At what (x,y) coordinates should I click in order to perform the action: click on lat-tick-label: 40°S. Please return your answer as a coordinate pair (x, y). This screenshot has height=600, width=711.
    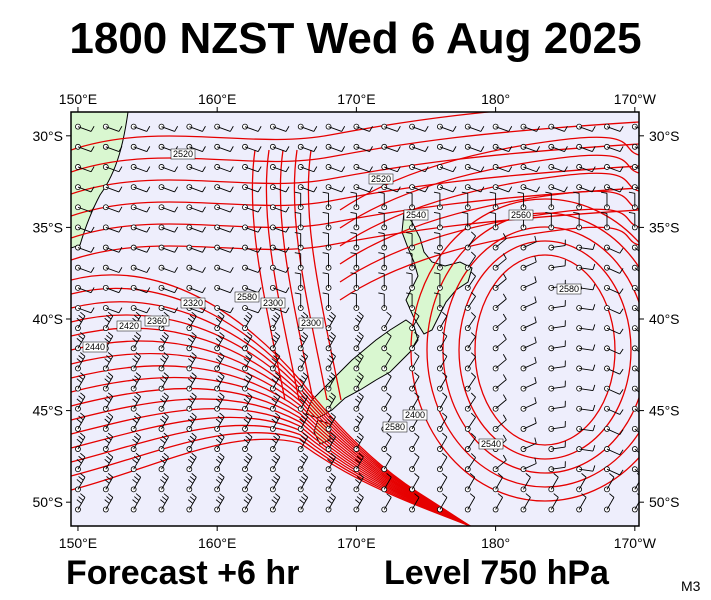
    Looking at the image, I should click on (47, 319).